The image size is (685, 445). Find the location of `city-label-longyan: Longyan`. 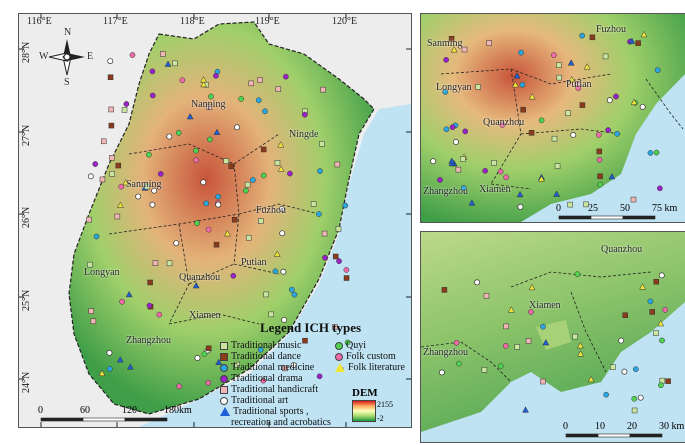

city-label-longyan: Longyan is located at coordinates (102, 272).